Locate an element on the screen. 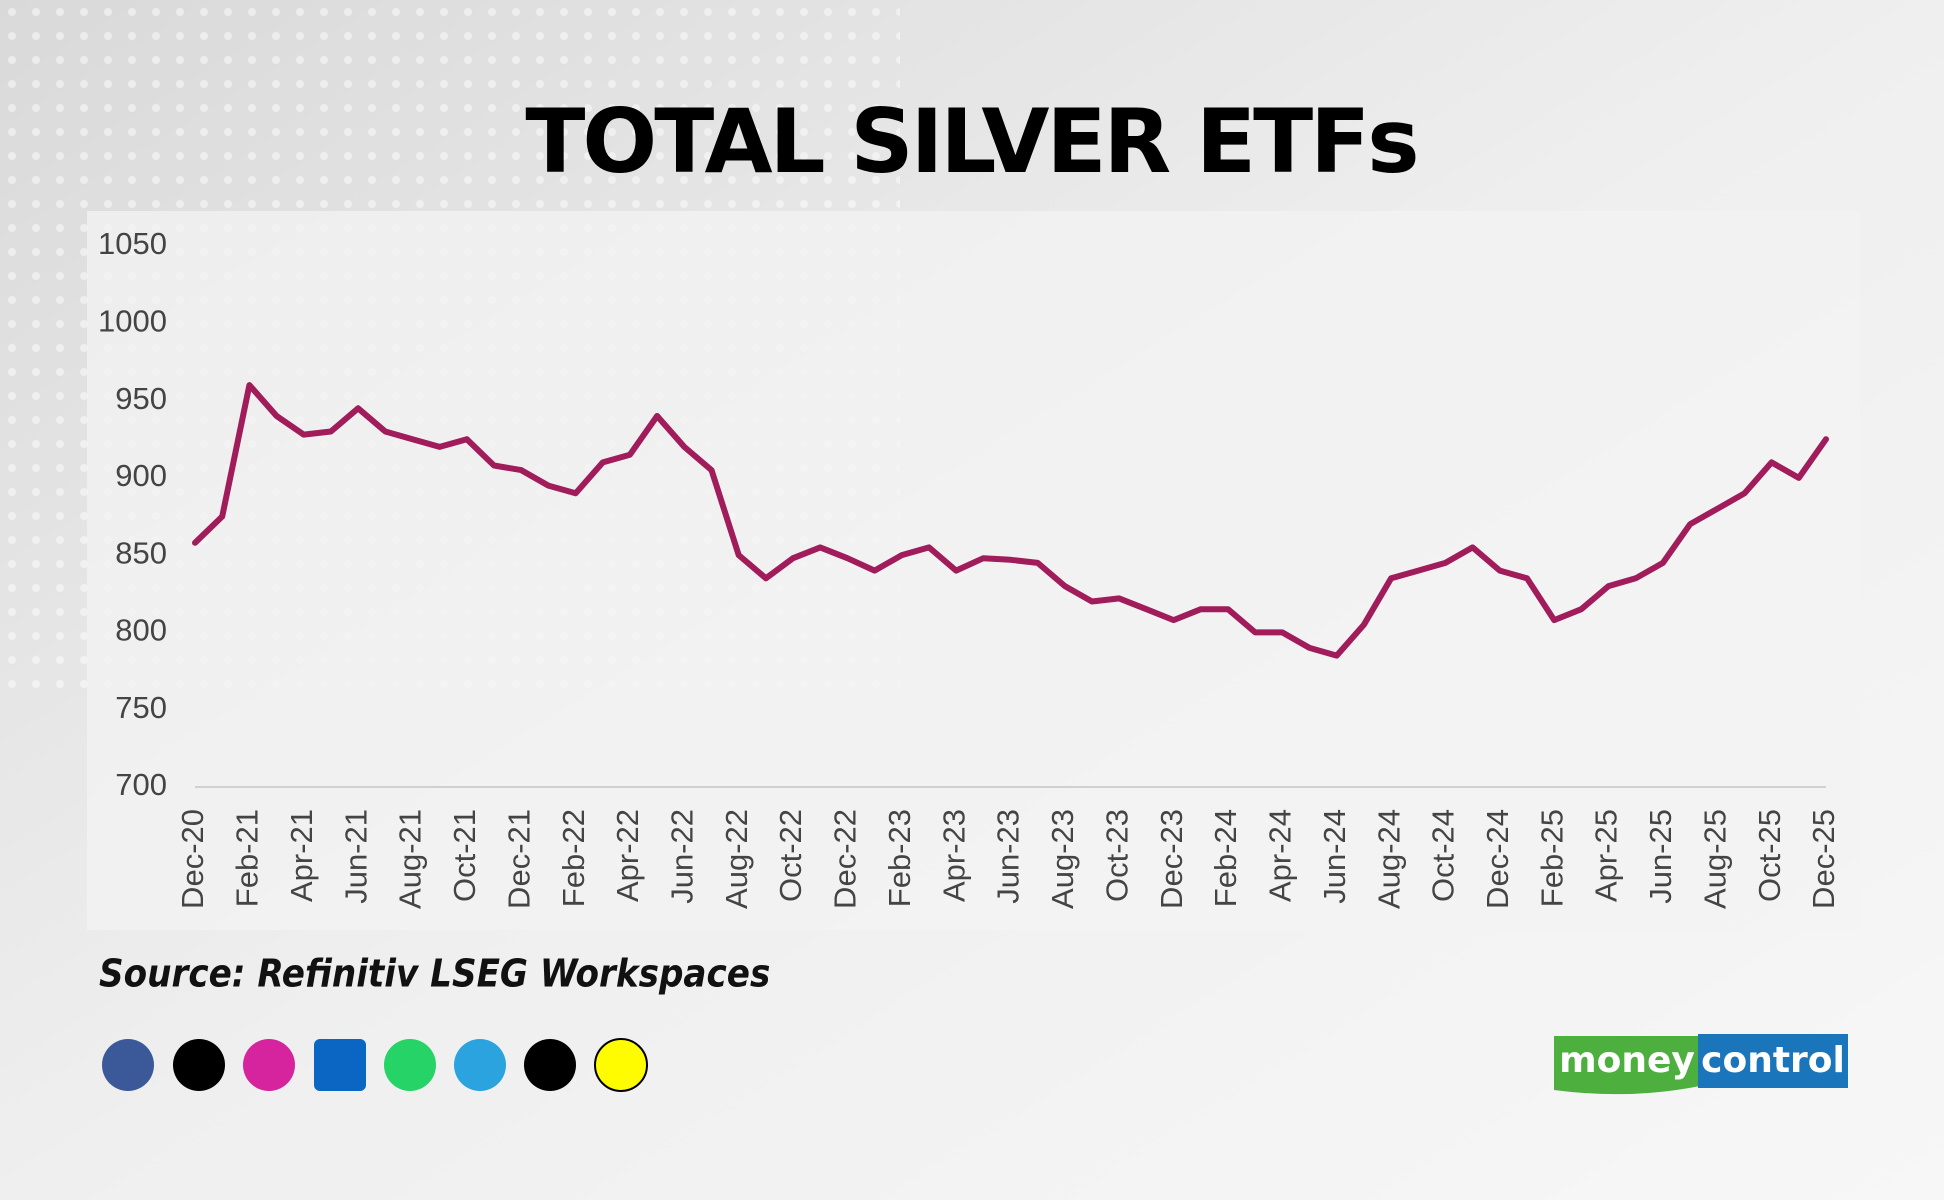  logo-text: money is located at coordinates (1627, 1060).